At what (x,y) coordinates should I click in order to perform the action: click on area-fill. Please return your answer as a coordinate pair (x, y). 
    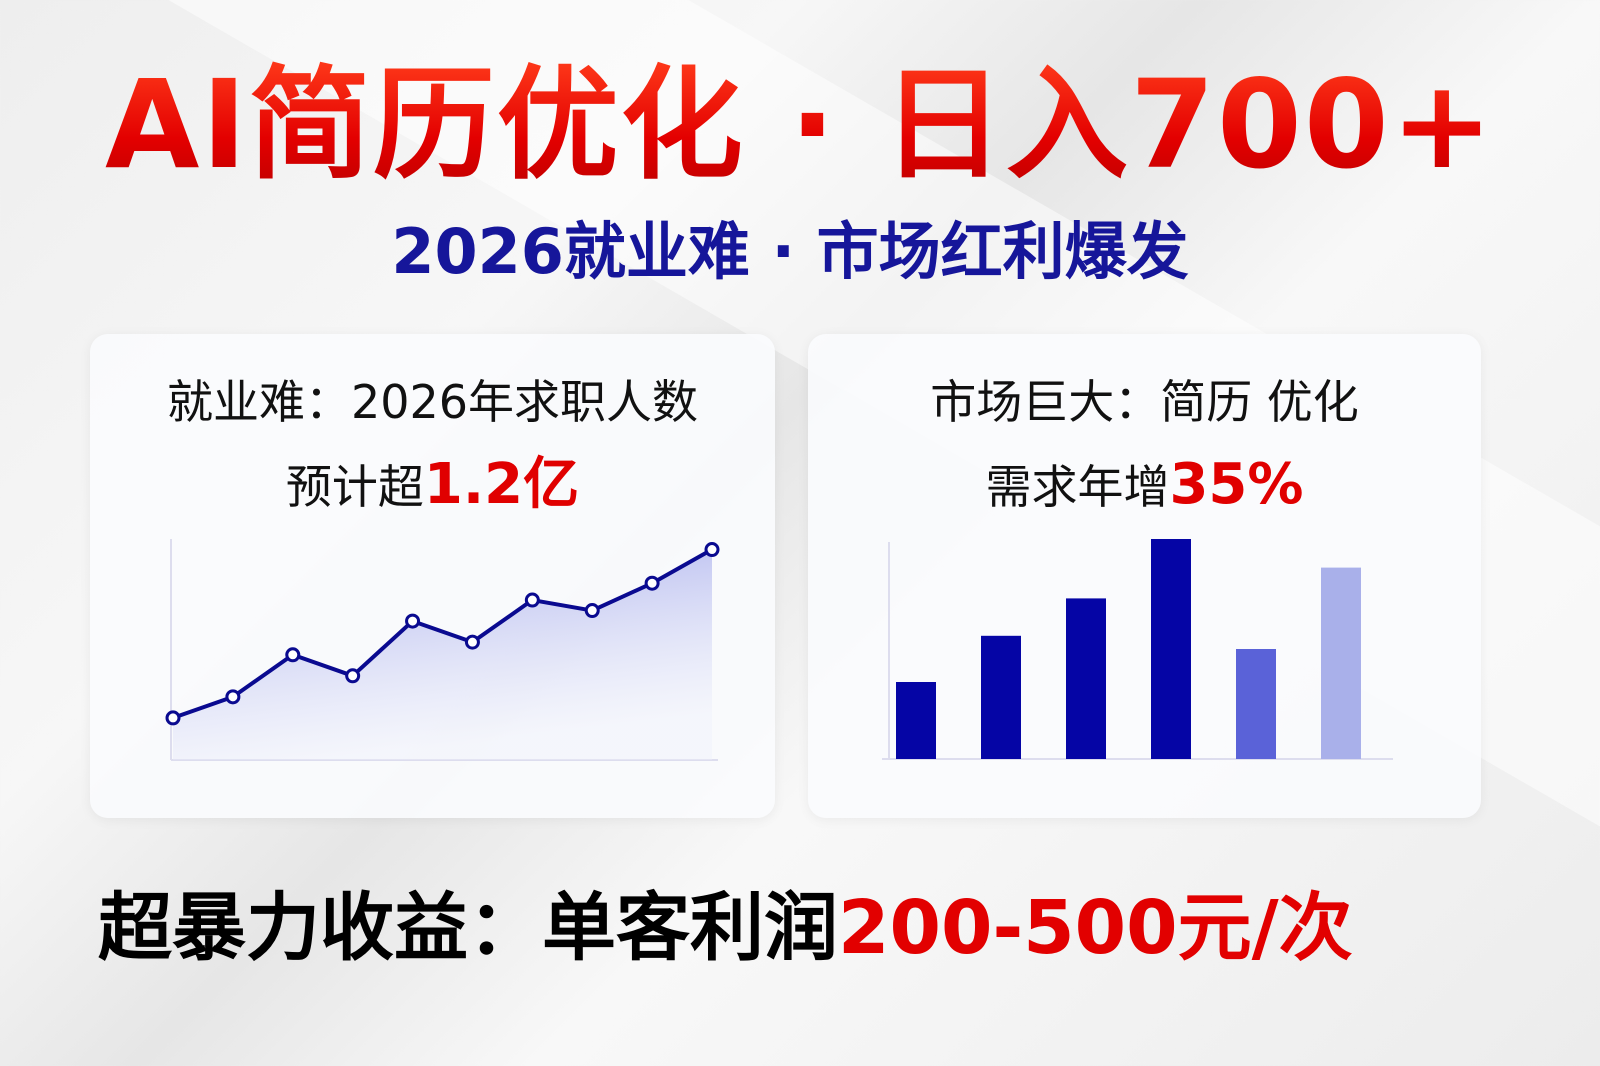
    Looking at the image, I should click on (442, 654).